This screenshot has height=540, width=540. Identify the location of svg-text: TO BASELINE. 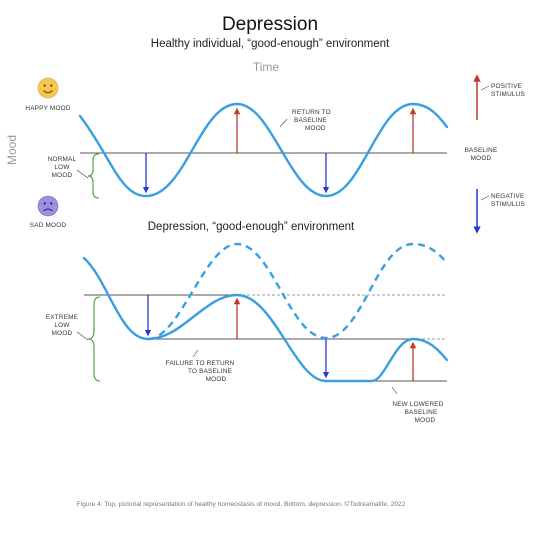
(210, 371).